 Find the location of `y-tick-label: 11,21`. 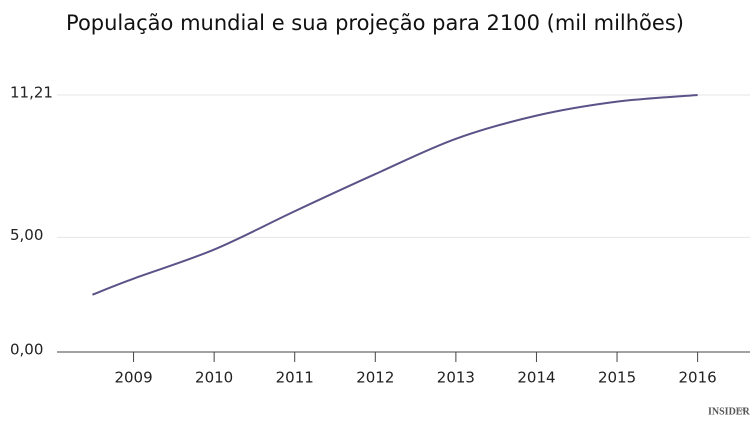

y-tick-label: 11,21 is located at coordinates (31, 93).